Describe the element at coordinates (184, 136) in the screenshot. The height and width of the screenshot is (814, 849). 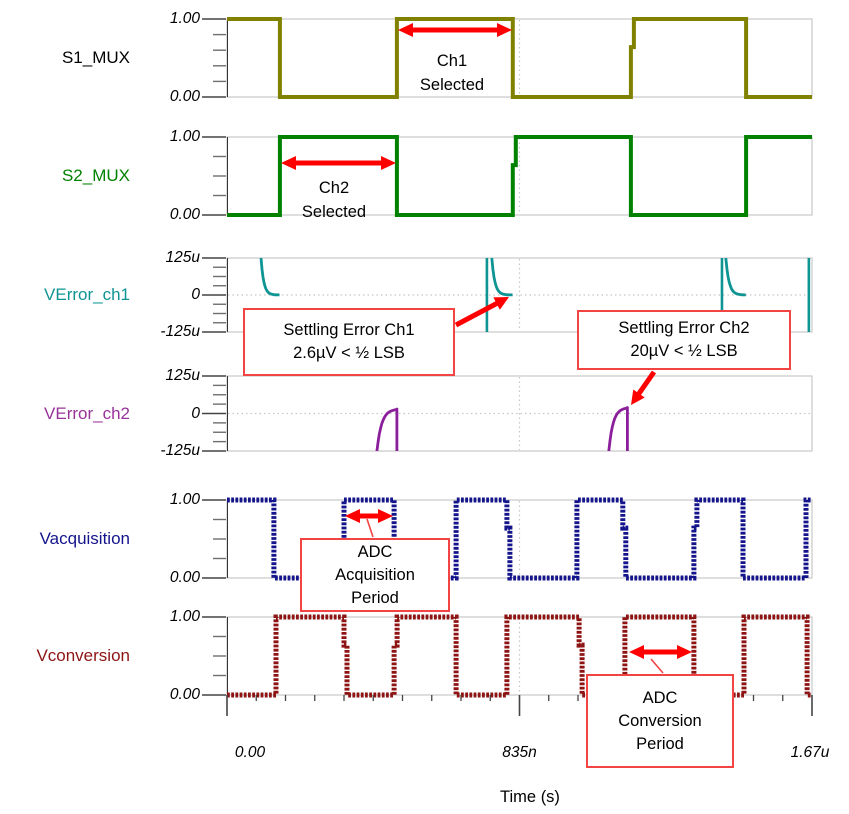
I see `y-label-top-s2_mux: 1.00` at that location.